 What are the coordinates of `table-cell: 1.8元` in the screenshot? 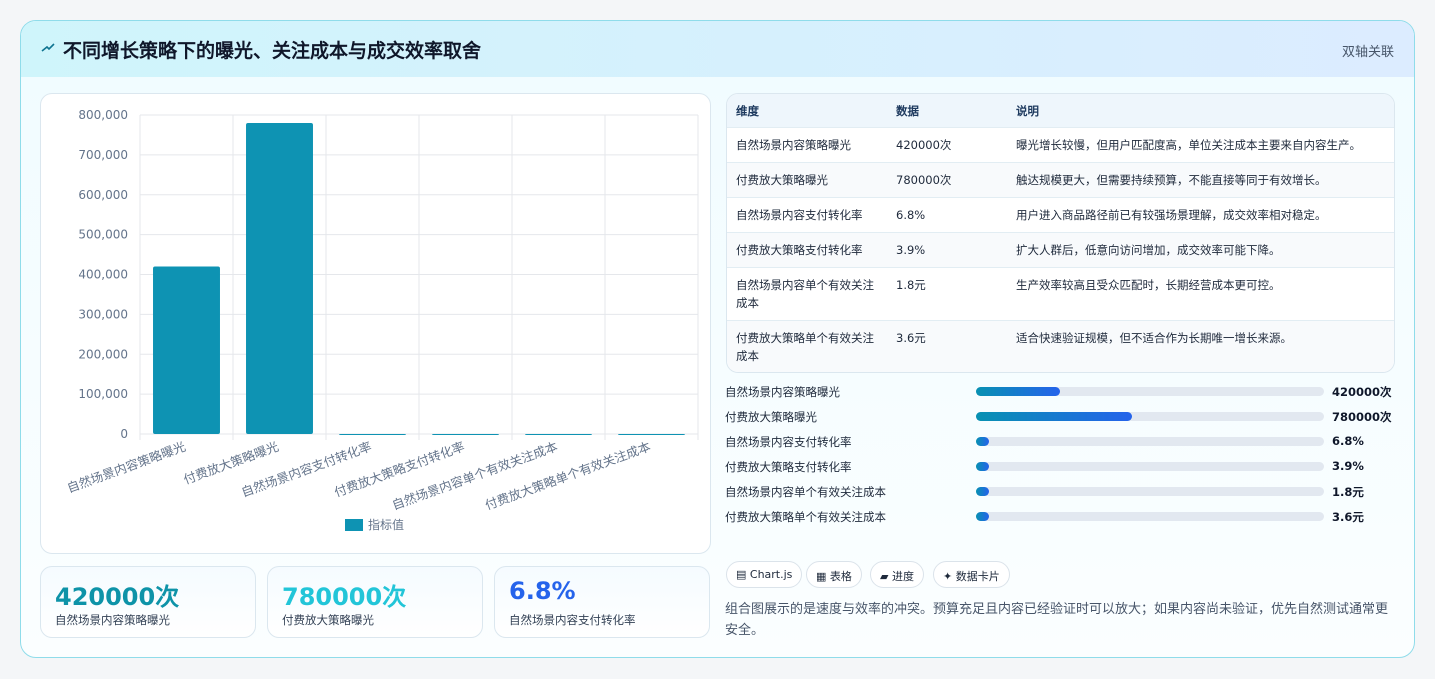 It's located at (911, 285).